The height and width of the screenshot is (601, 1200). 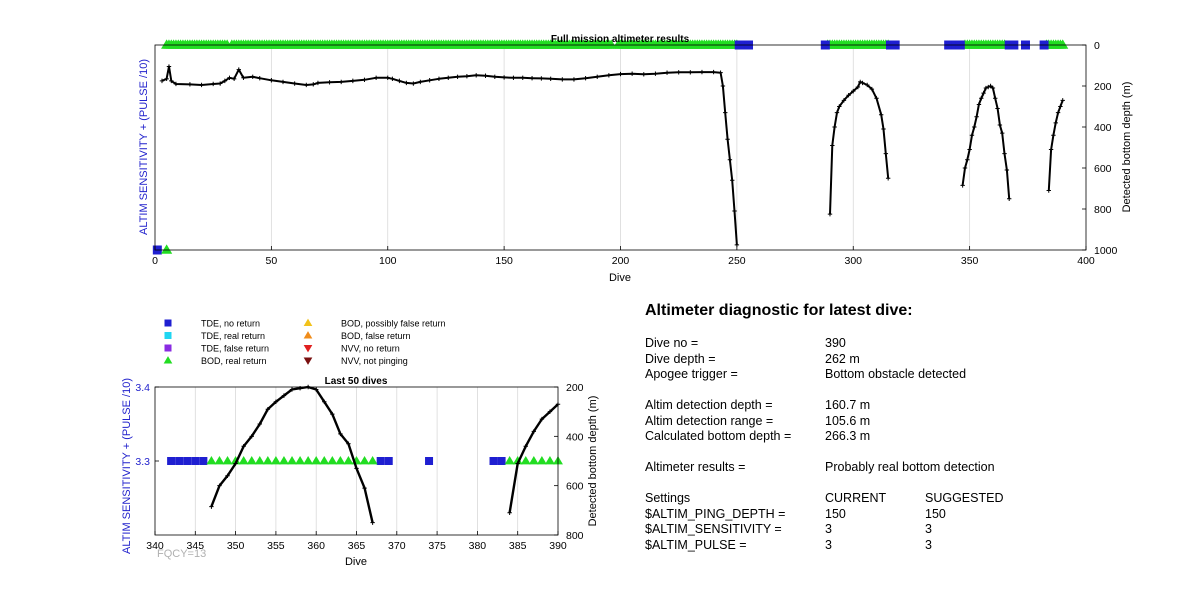 I want to click on bottom-x-ticks: 340 345 350 355 360 365 370 375 380 385 390, so click(x=356, y=541).